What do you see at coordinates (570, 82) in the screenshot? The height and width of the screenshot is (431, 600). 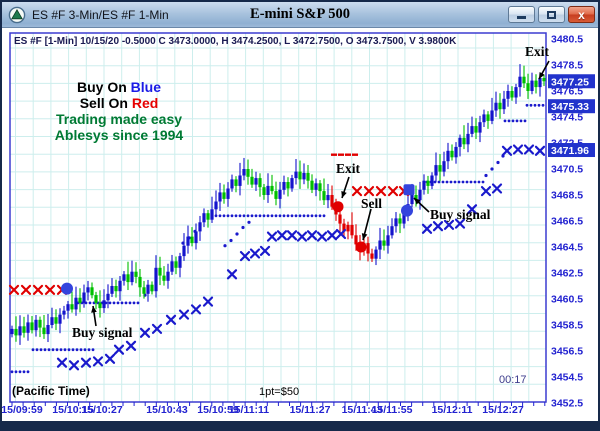 I see `svg-text: 3477.25` at bounding box center [570, 82].